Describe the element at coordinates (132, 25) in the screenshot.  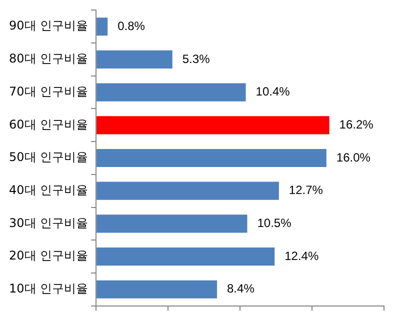
I see `data-label: 0.8%` at that location.